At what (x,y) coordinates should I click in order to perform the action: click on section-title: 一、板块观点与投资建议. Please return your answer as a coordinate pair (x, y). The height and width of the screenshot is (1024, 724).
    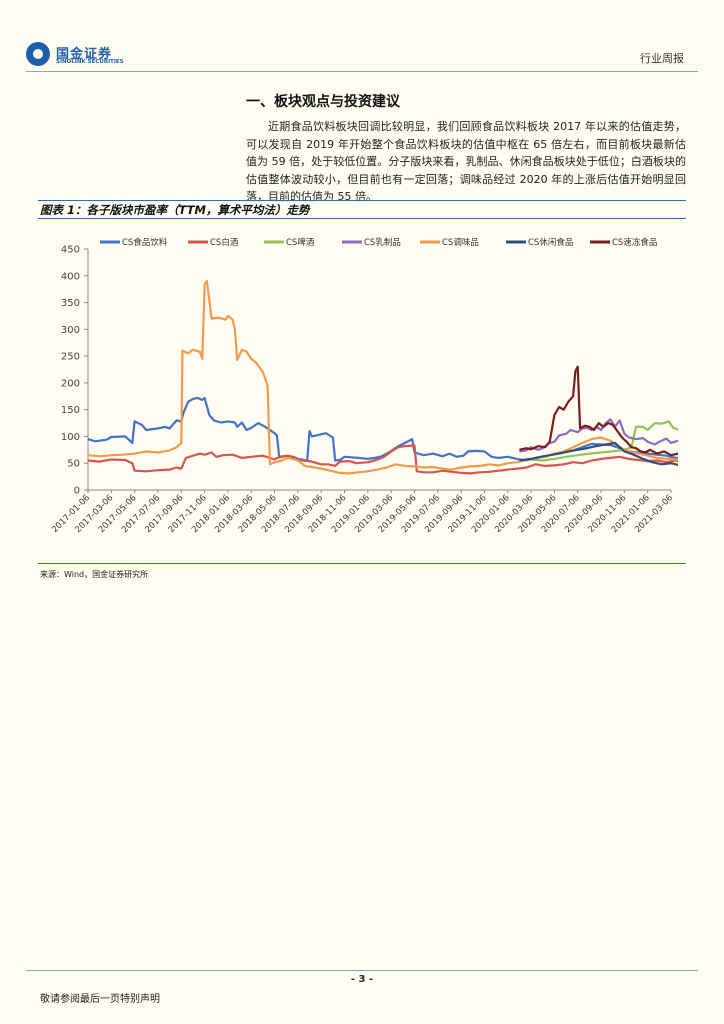
    Looking at the image, I should click on (323, 102).